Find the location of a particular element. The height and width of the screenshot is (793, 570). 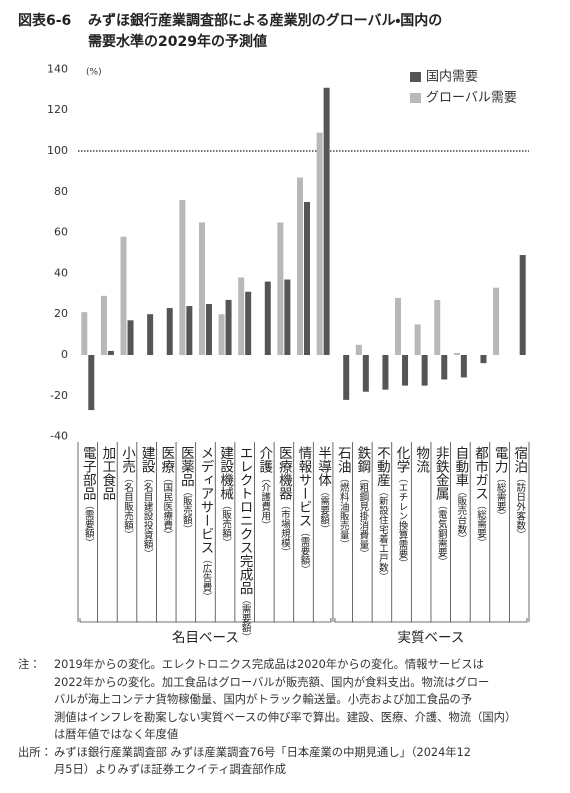

category-label: 建設（名目建設投資額） is located at coordinates (147, 502).